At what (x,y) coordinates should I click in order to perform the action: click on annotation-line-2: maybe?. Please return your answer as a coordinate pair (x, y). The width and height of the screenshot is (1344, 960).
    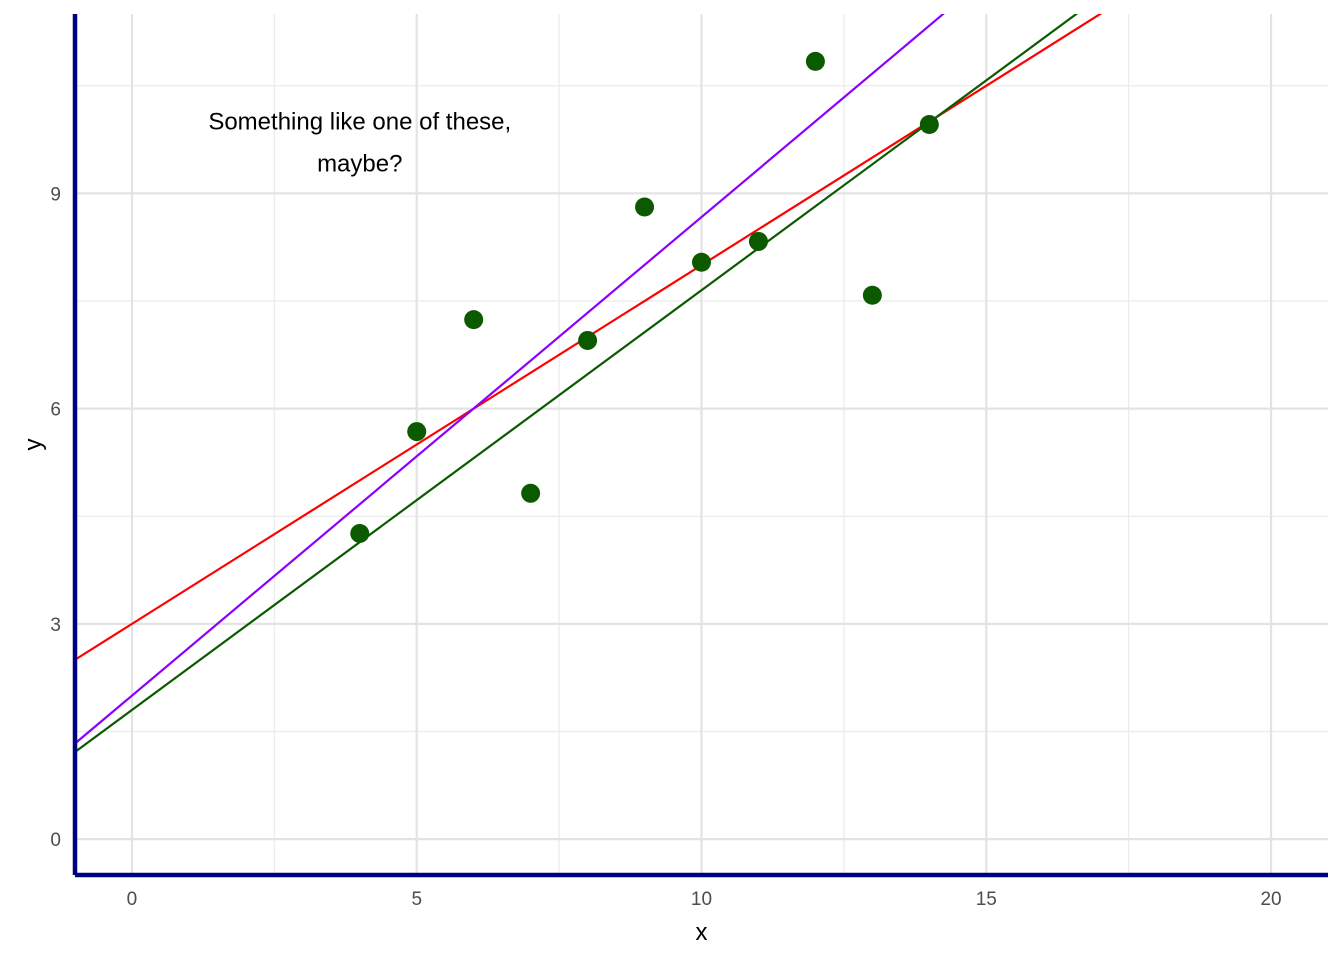
    Looking at the image, I should click on (359, 163).